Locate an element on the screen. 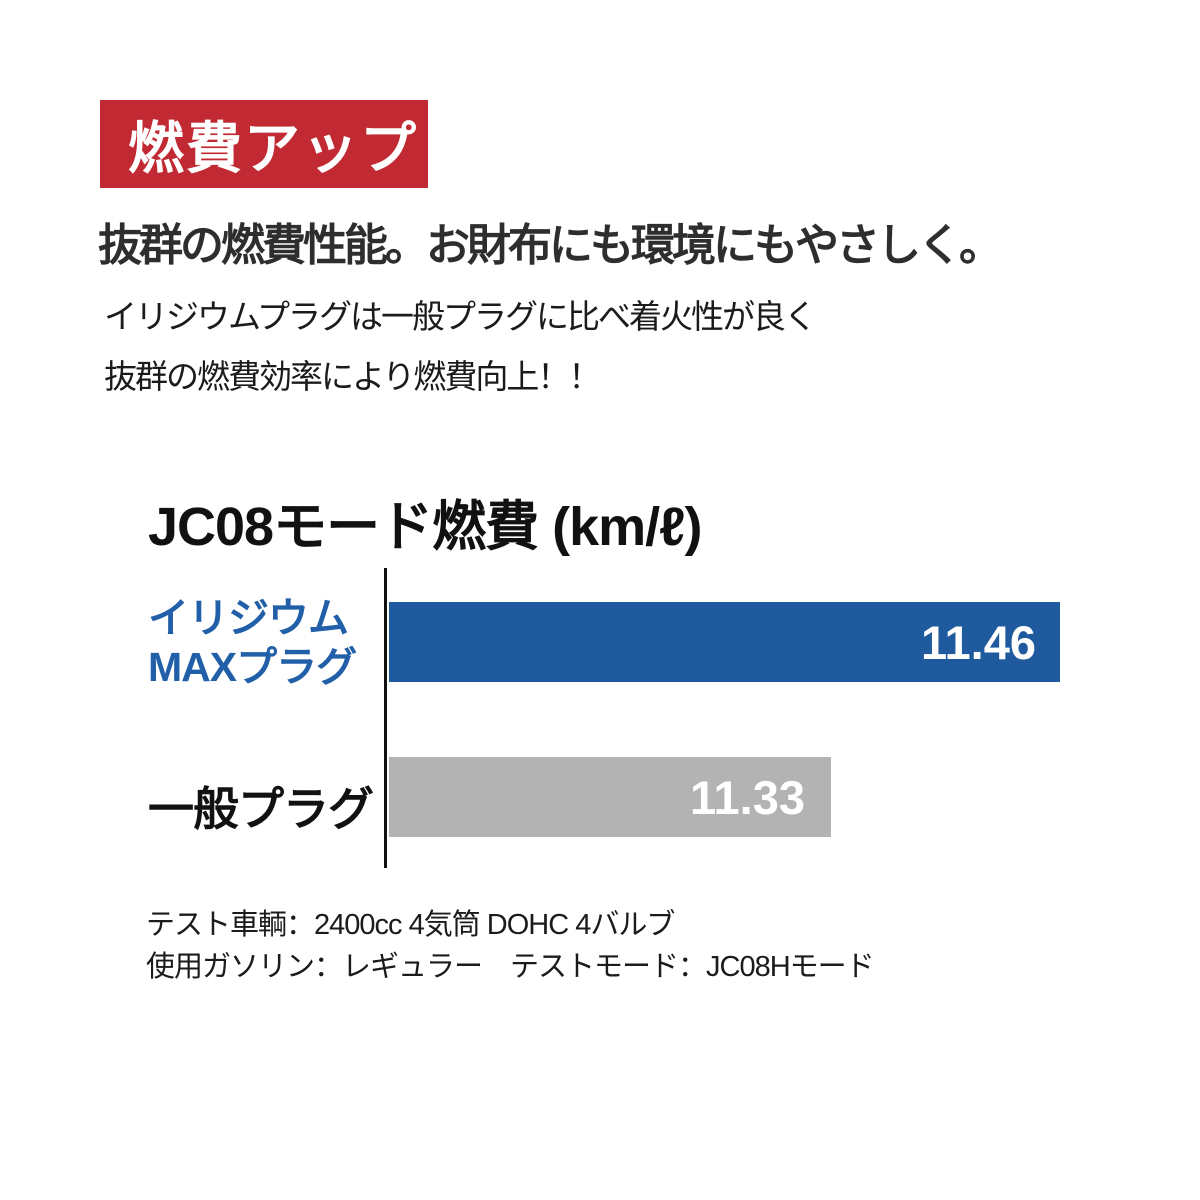  bar-label-iridium-line-2: MAXプラグ is located at coordinates (252, 667).